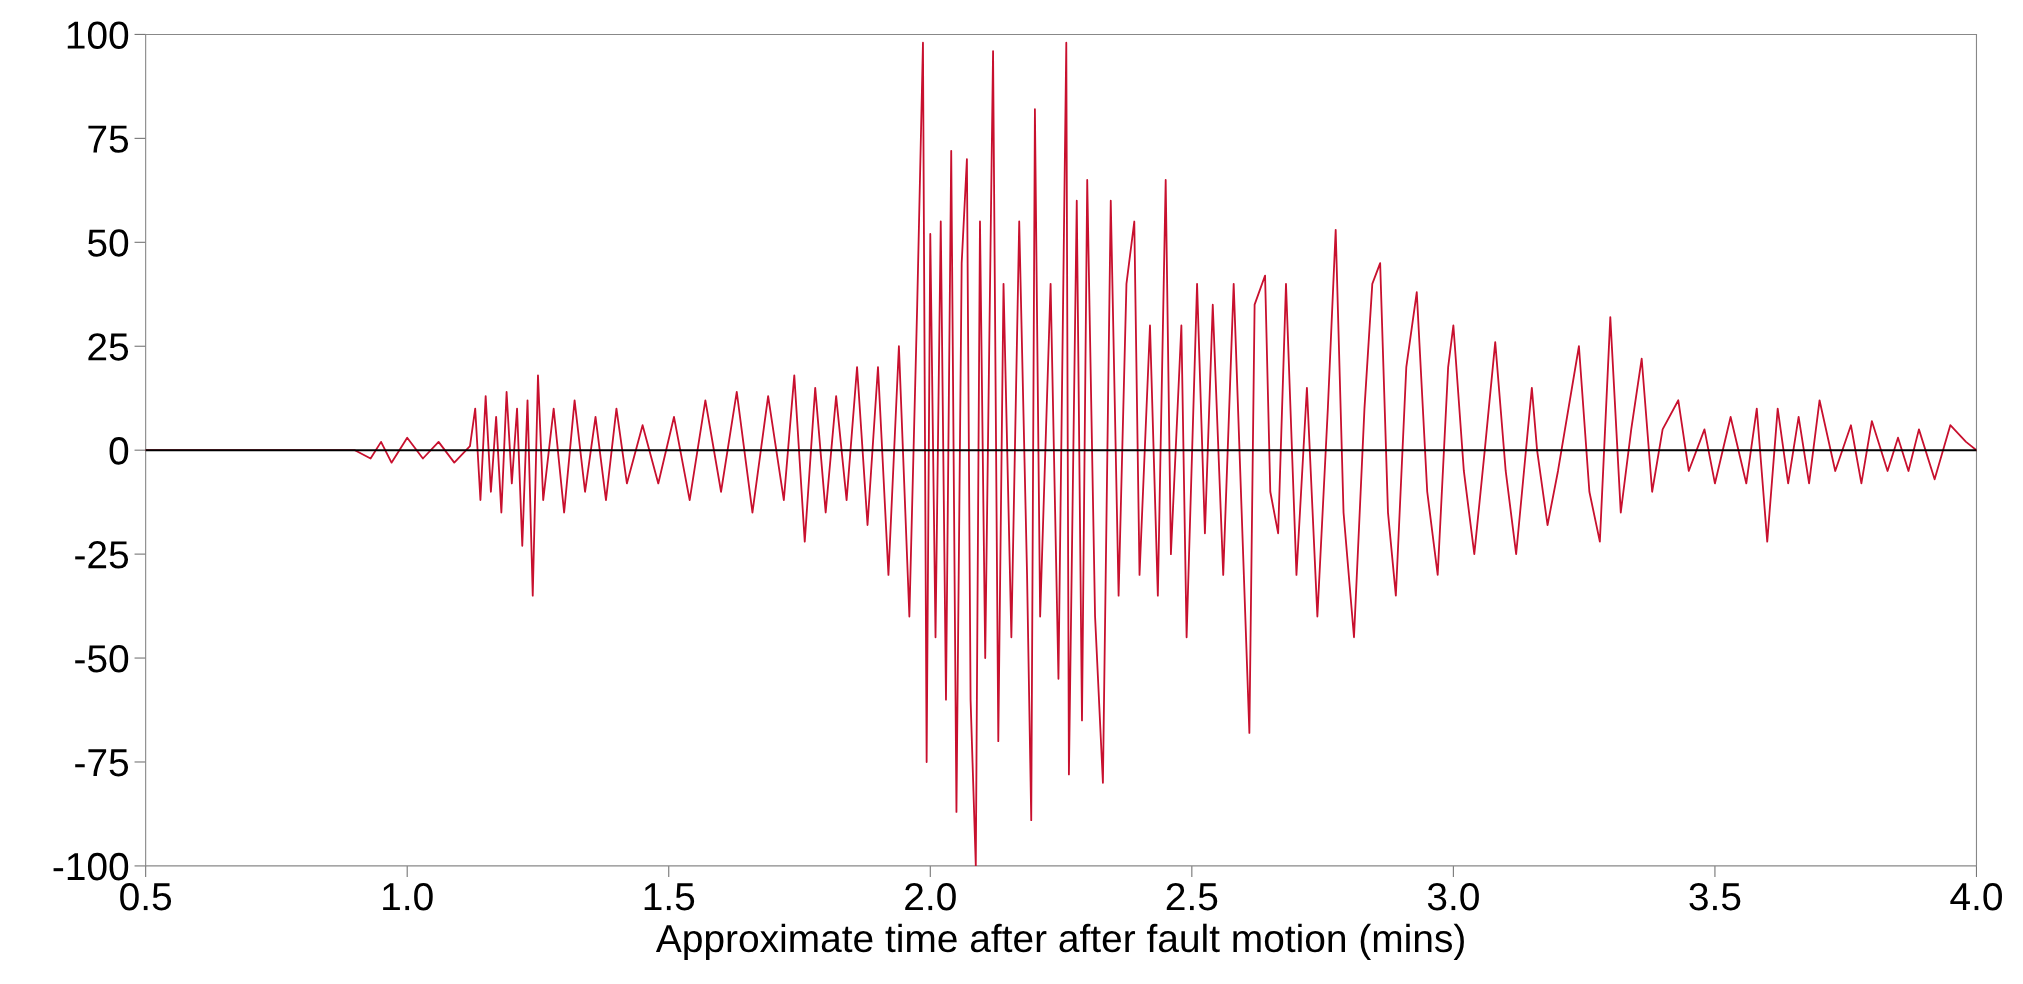 Image resolution: width=2023 pixels, height=984 pixels. What do you see at coordinates (102, 658) in the screenshot?
I see `y-tick-label: -50` at bounding box center [102, 658].